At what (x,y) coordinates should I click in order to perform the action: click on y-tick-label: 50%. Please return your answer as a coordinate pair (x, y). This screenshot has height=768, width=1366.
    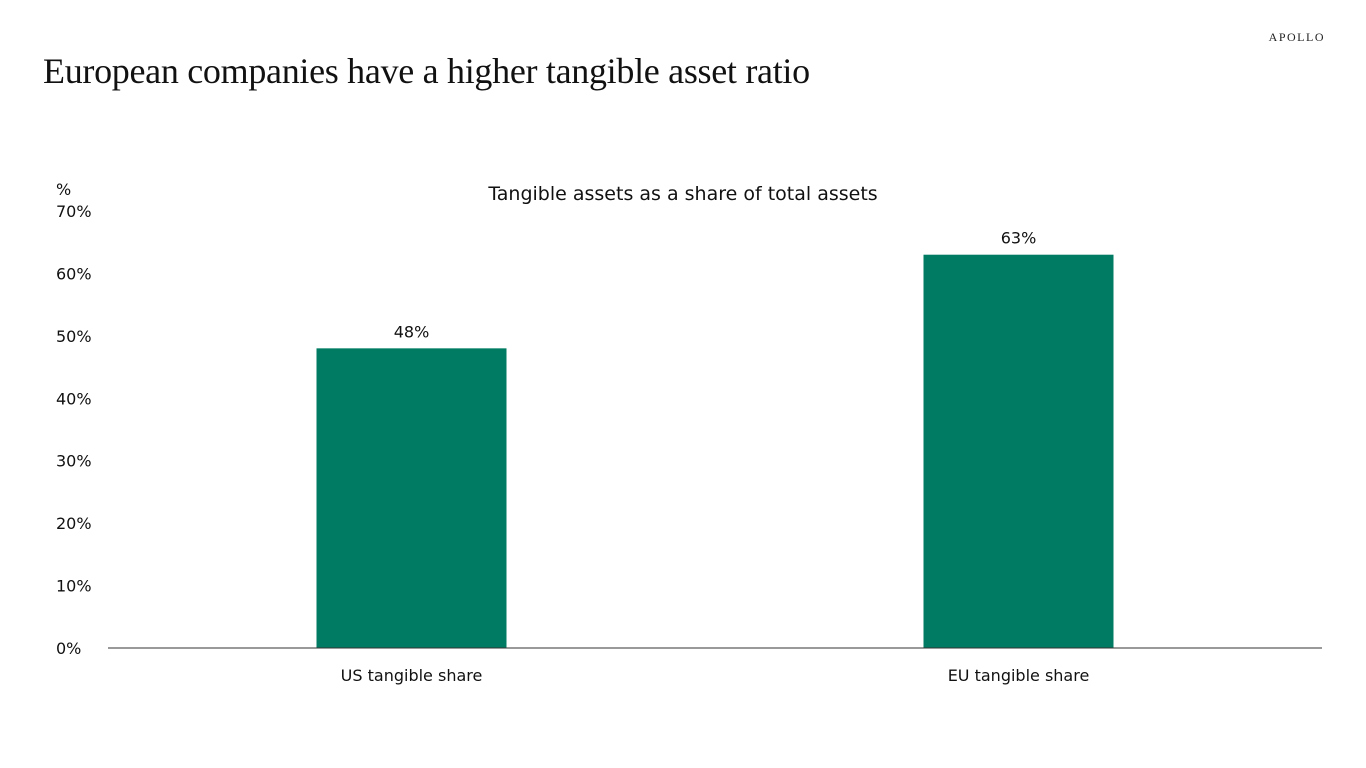
    Looking at the image, I should click on (74, 336).